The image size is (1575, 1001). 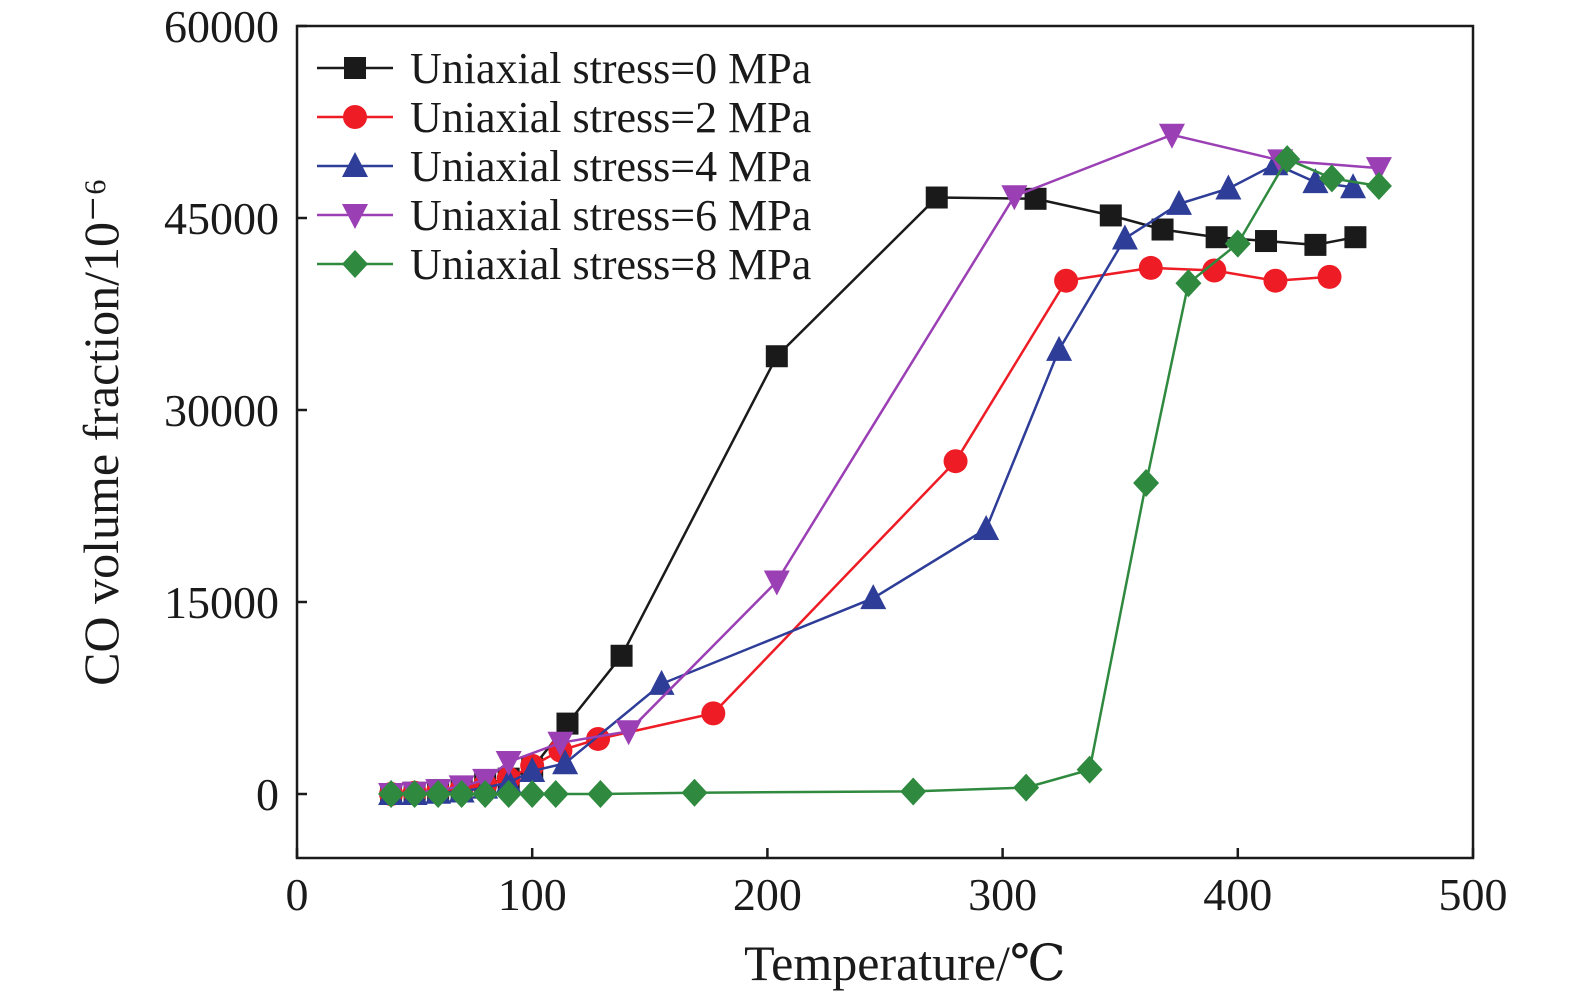 What do you see at coordinates (1237, 894) in the screenshot?
I see `x-tick-label: 400` at bounding box center [1237, 894].